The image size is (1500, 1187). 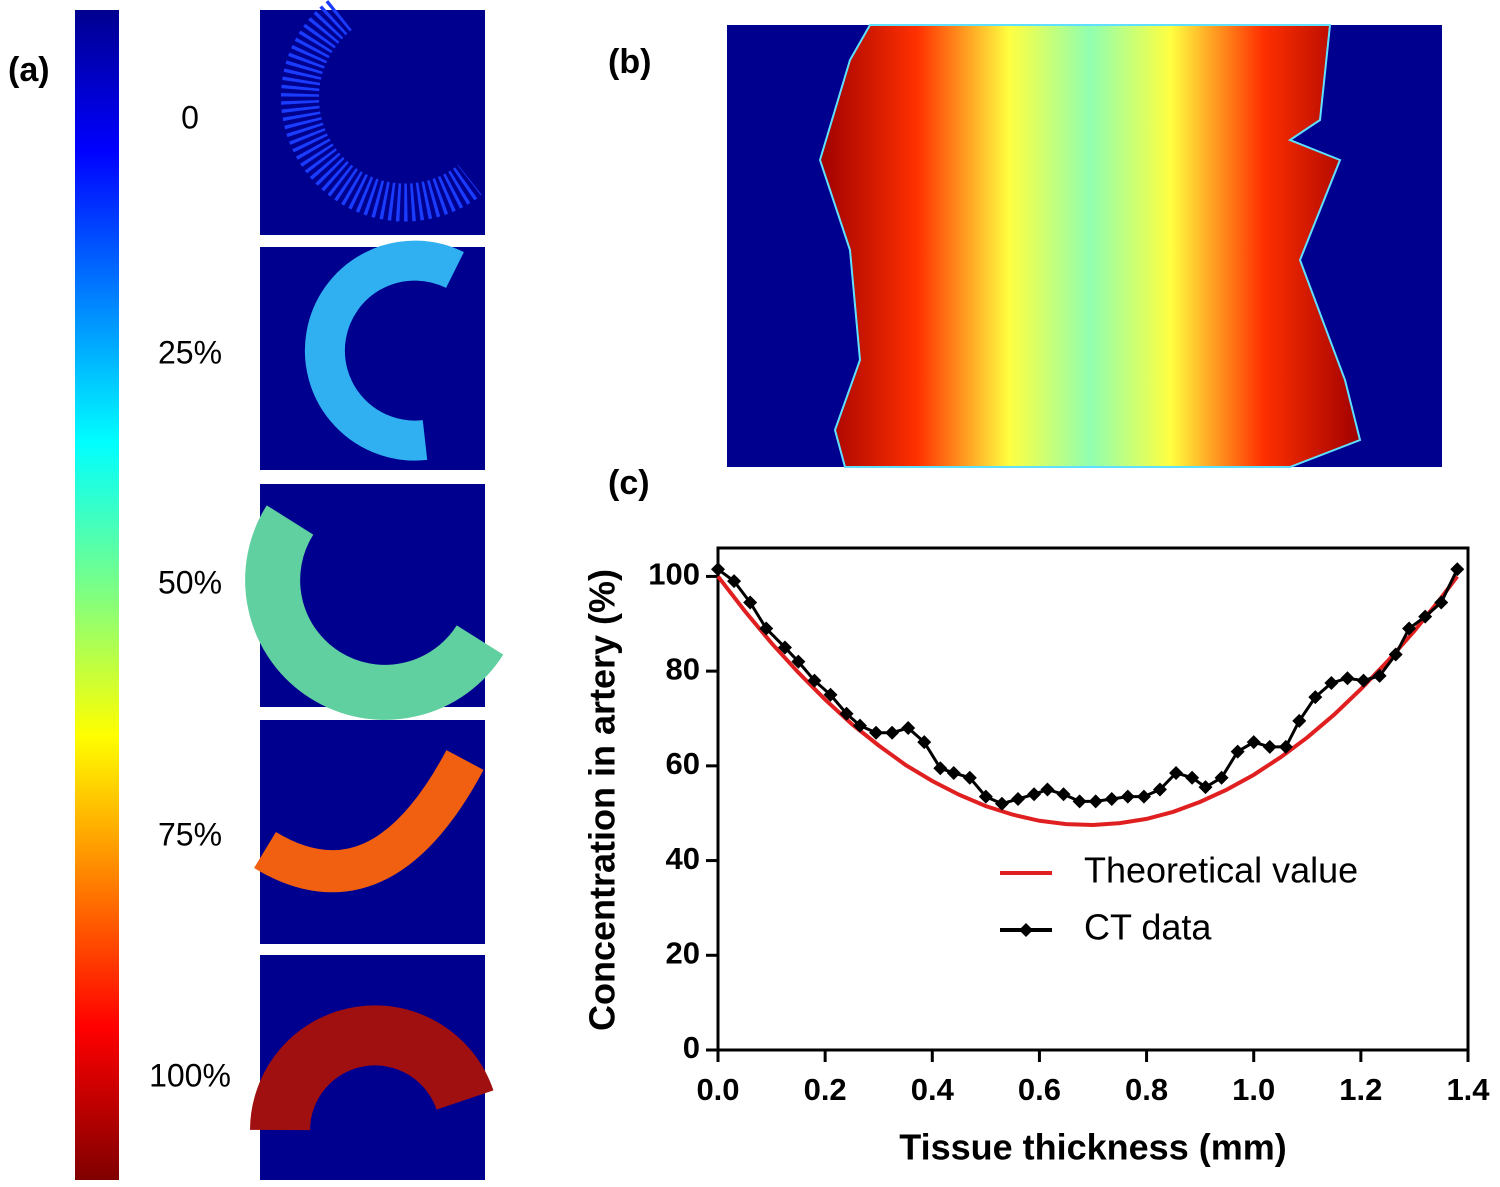 What do you see at coordinates (717, 1089) in the screenshot?
I see `x-tick-label: 0.0` at bounding box center [717, 1089].